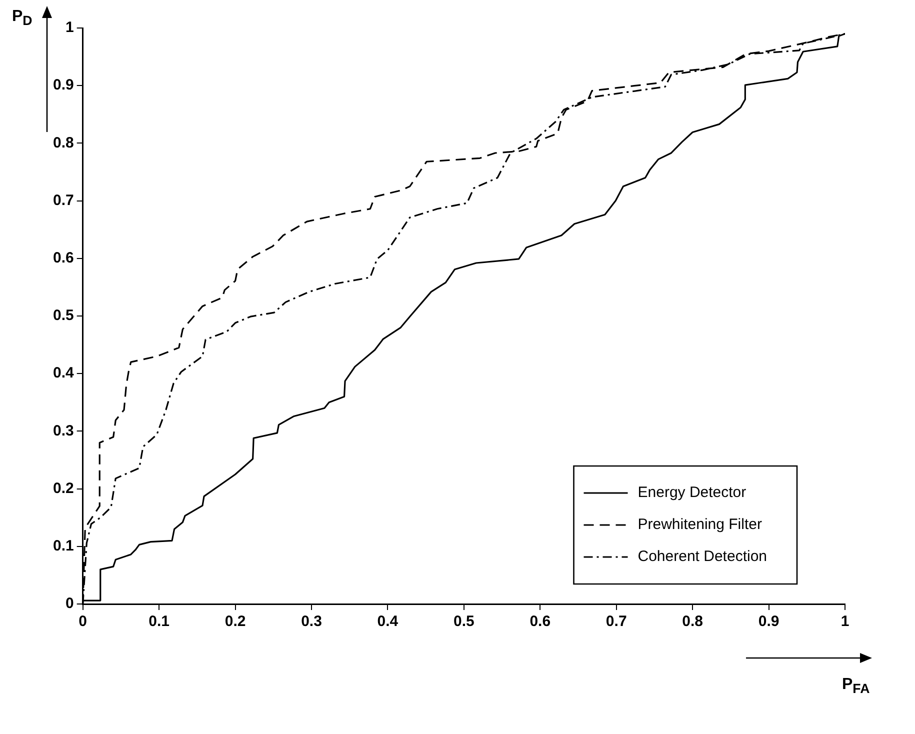 The image size is (915, 734). Describe the element at coordinates (63, 488) in the screenshot. I see `y-tick-label: 0.2` at that location.